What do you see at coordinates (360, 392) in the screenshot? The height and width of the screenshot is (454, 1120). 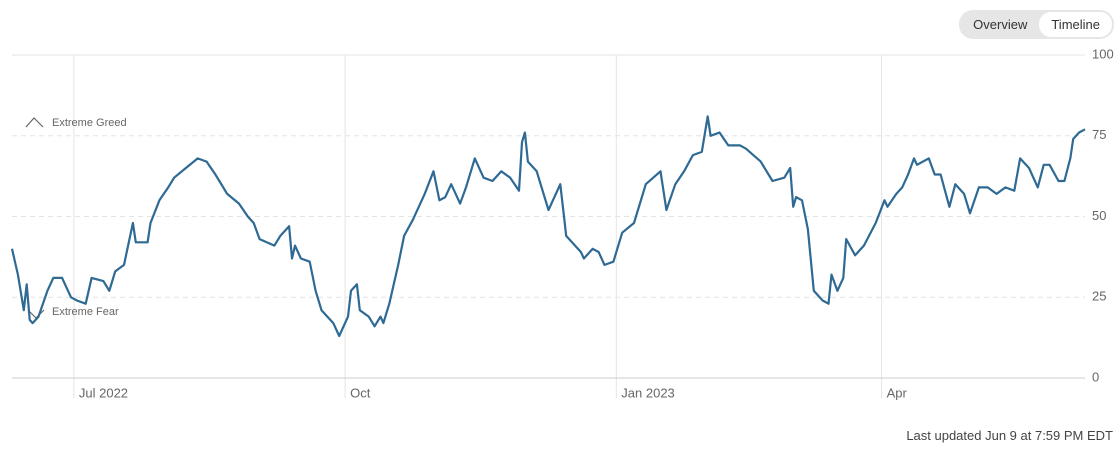 I see `x-tick-label: Oct` at bounding box center [360, 392].